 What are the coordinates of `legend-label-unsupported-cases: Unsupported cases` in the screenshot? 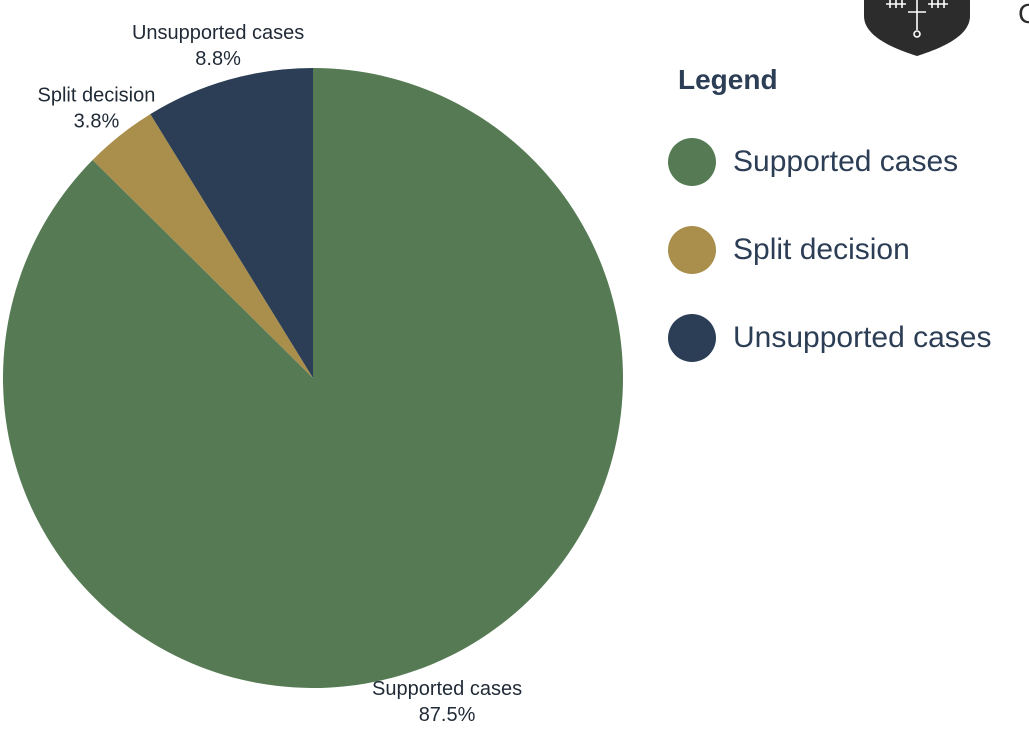 It's located at (862, 337).